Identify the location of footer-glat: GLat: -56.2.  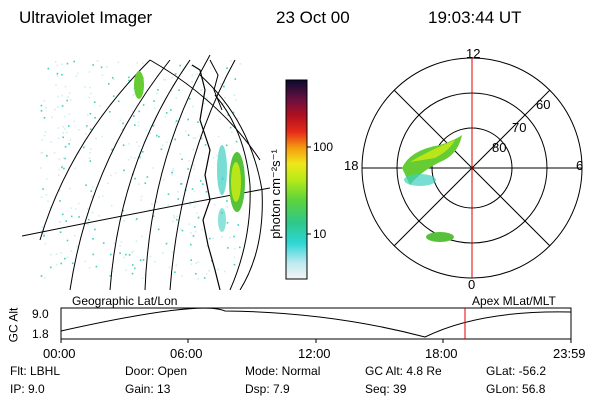
(516, 371).